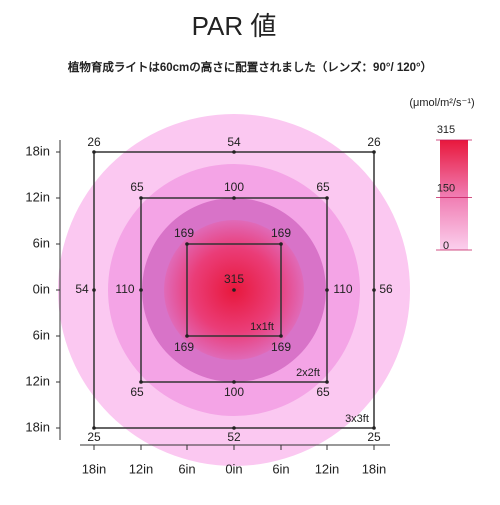 The width and height of the screenshot is (500, 505). I want to click on y-tick-label: 0in, so click(41, 288).